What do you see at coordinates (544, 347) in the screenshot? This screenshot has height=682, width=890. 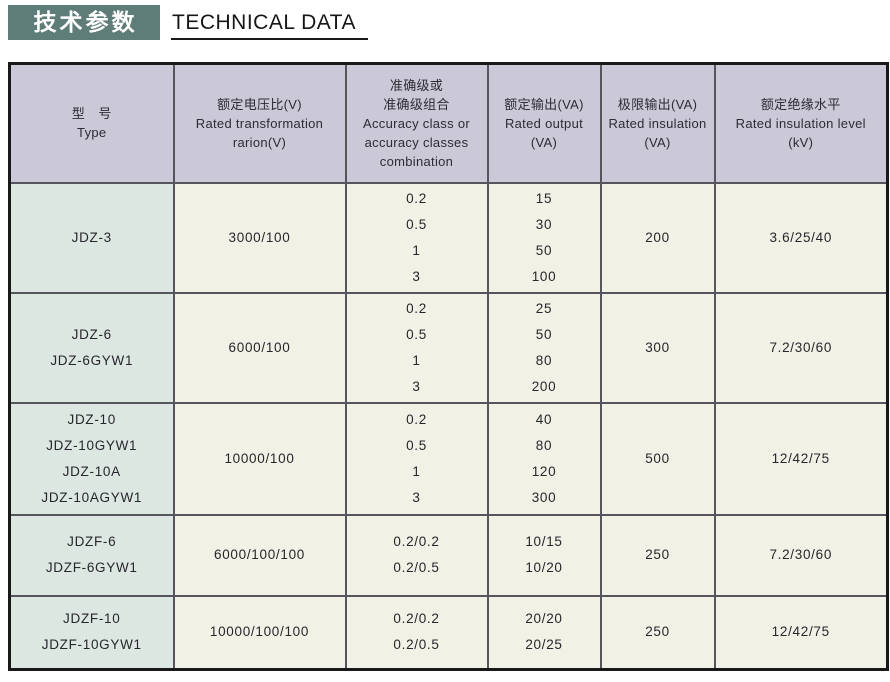 I see `cell-rated-output: 25 50 80 200` at bounding box center [544, 347].